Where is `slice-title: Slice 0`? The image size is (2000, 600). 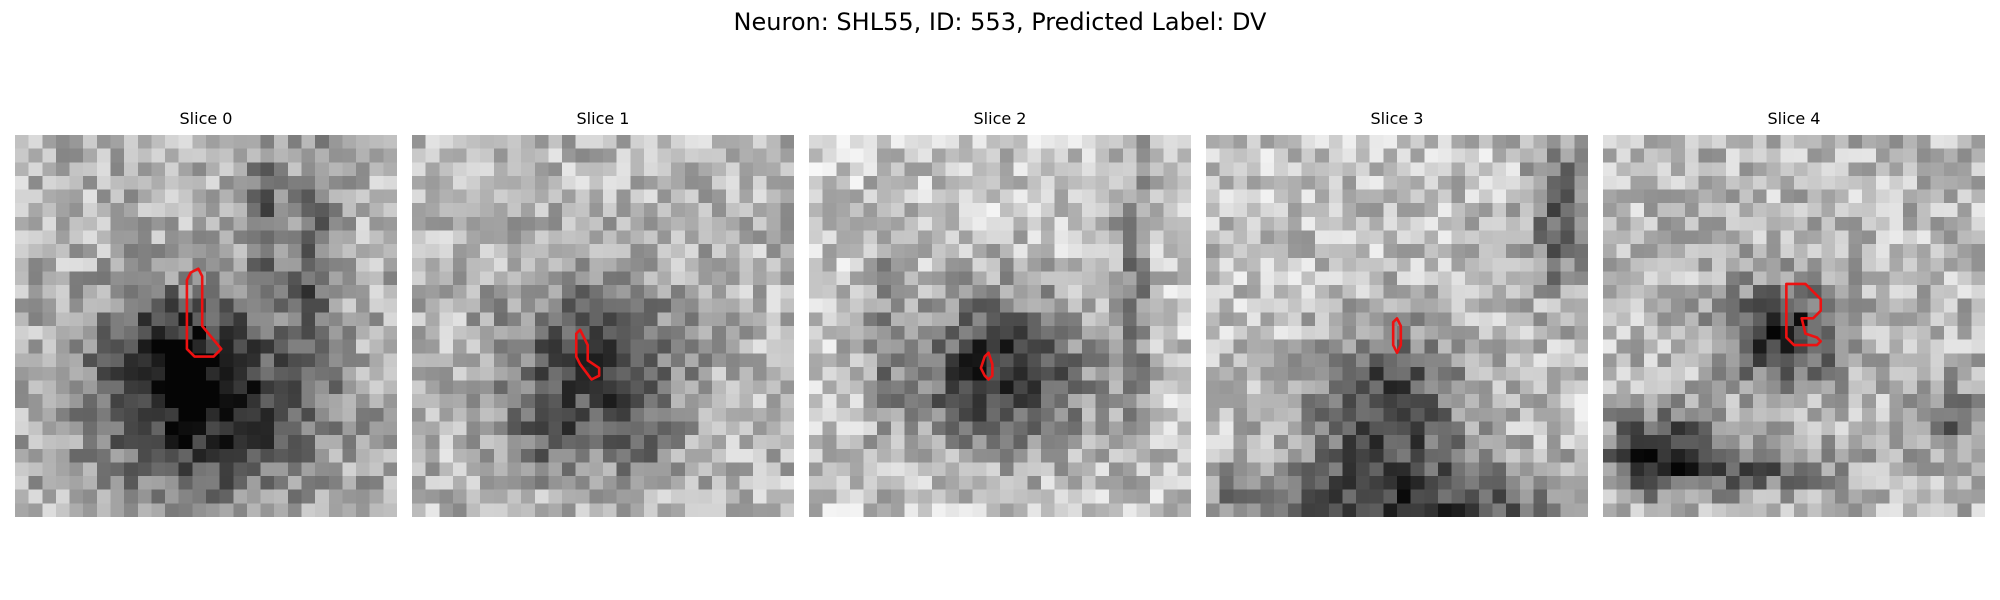 slice-title: Slice 0 is located at coordinates (206, 118).